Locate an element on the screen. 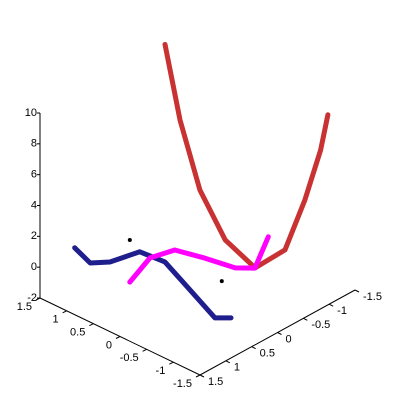 The width and height of the screenshot is (400, 400). x-tick-label: 0.5 is located at coordinates (77, 333).